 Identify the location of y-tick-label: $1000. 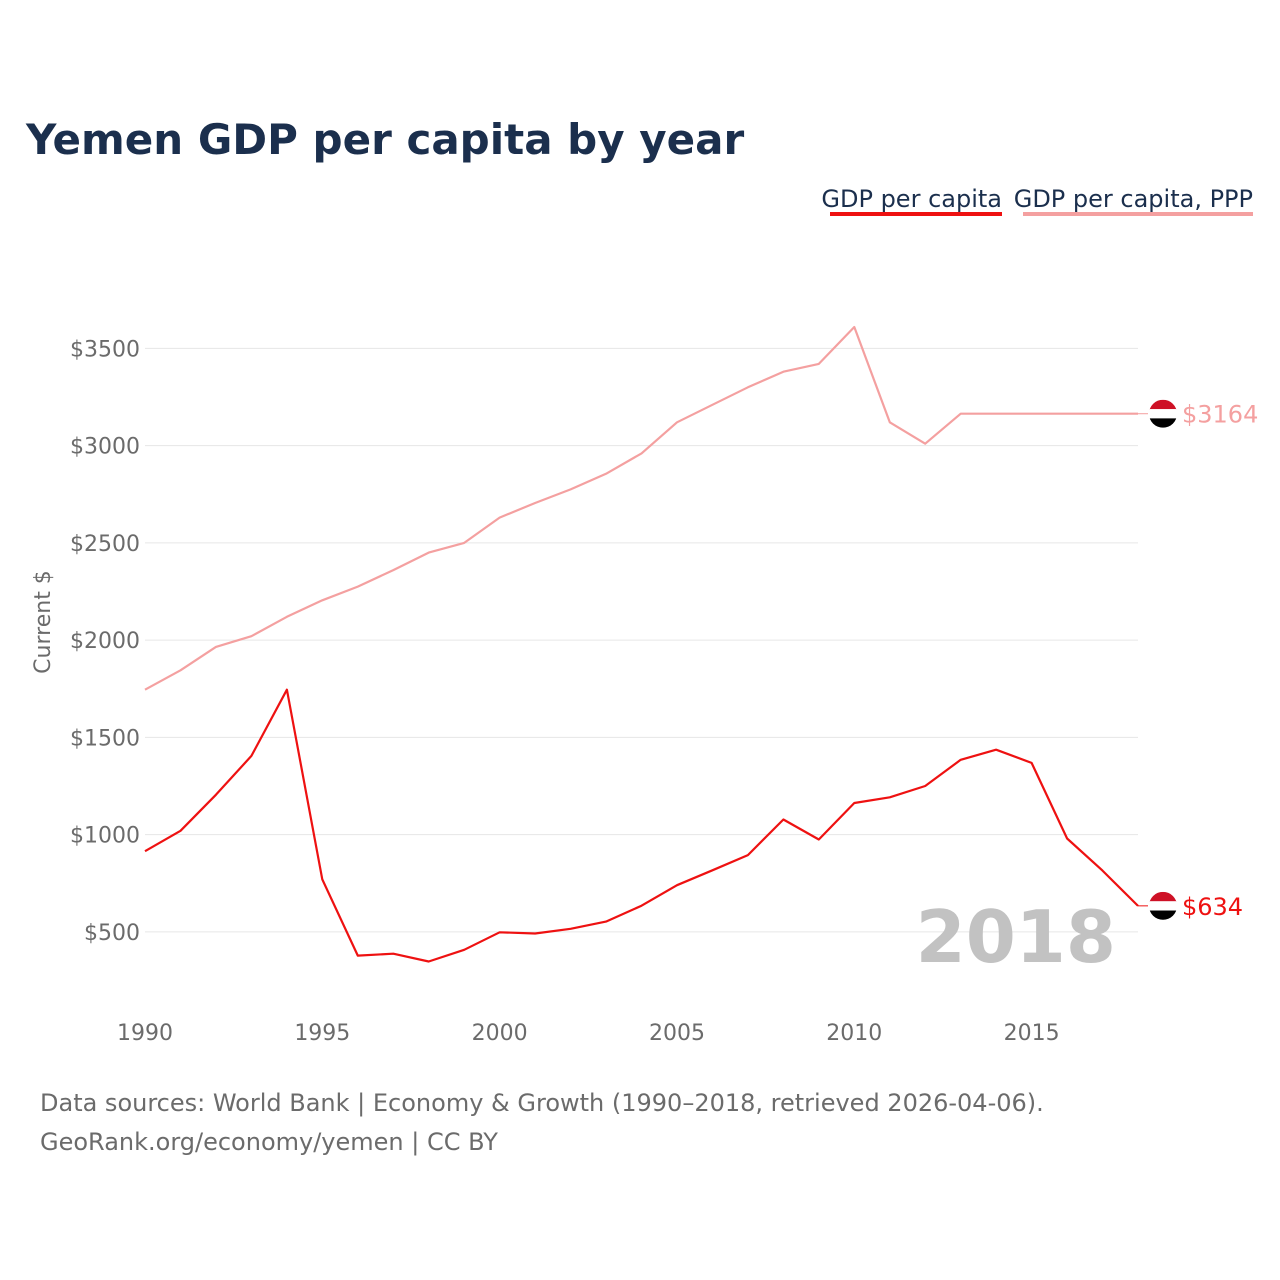
(105, 836).